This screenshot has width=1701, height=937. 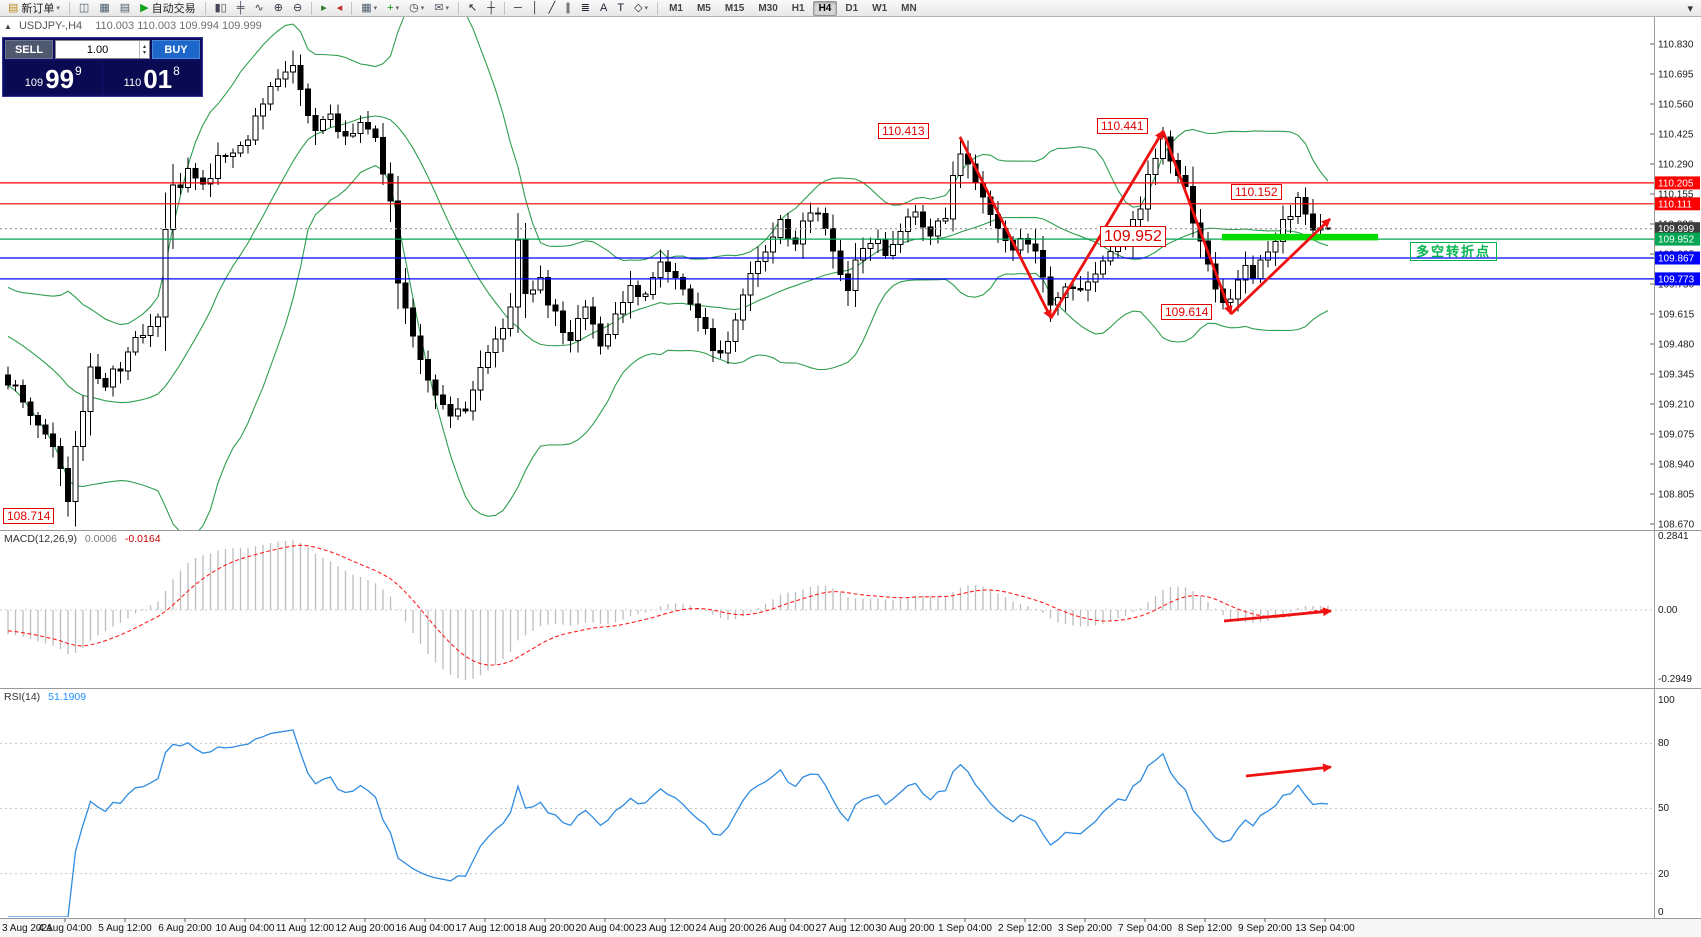 I want to click on arrows-icon-glyph: ◇, so click(x=638, y=7).